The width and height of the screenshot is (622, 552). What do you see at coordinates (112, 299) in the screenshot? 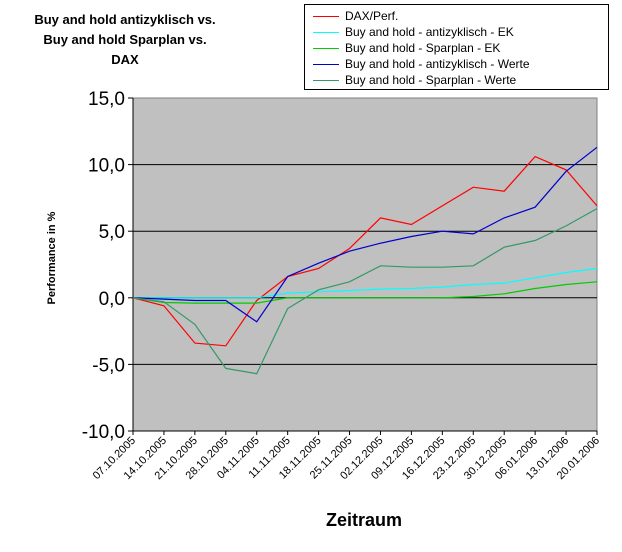
I see `y-tick-label: 0,0` at bounding box center [112, 299].